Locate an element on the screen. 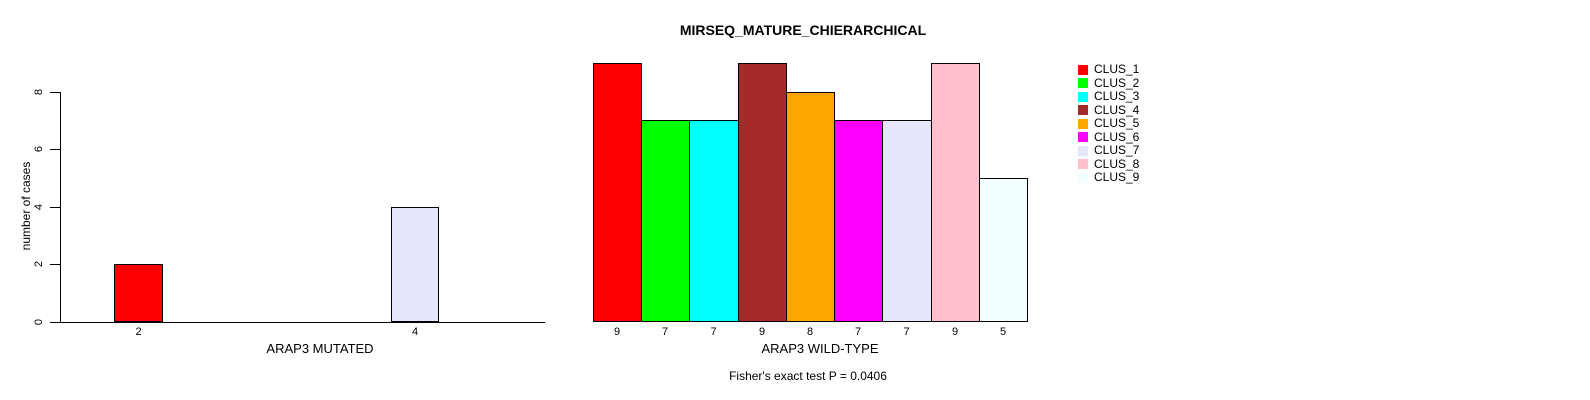 The image size is (1590, 400). legend-row: CLUS_5 is located at coordinates (1109, 123).